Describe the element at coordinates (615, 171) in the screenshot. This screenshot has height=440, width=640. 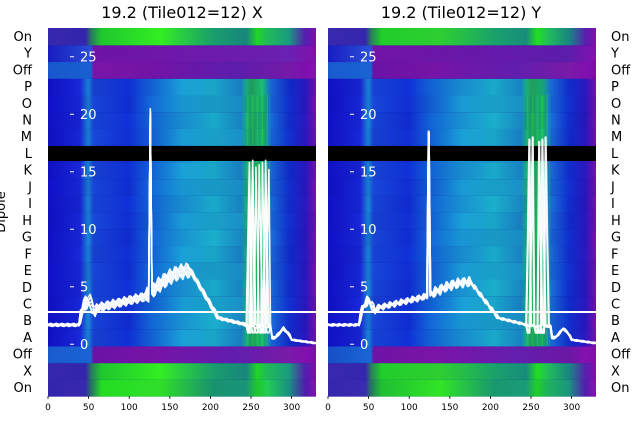
I see `row-label-right: K` at that location.